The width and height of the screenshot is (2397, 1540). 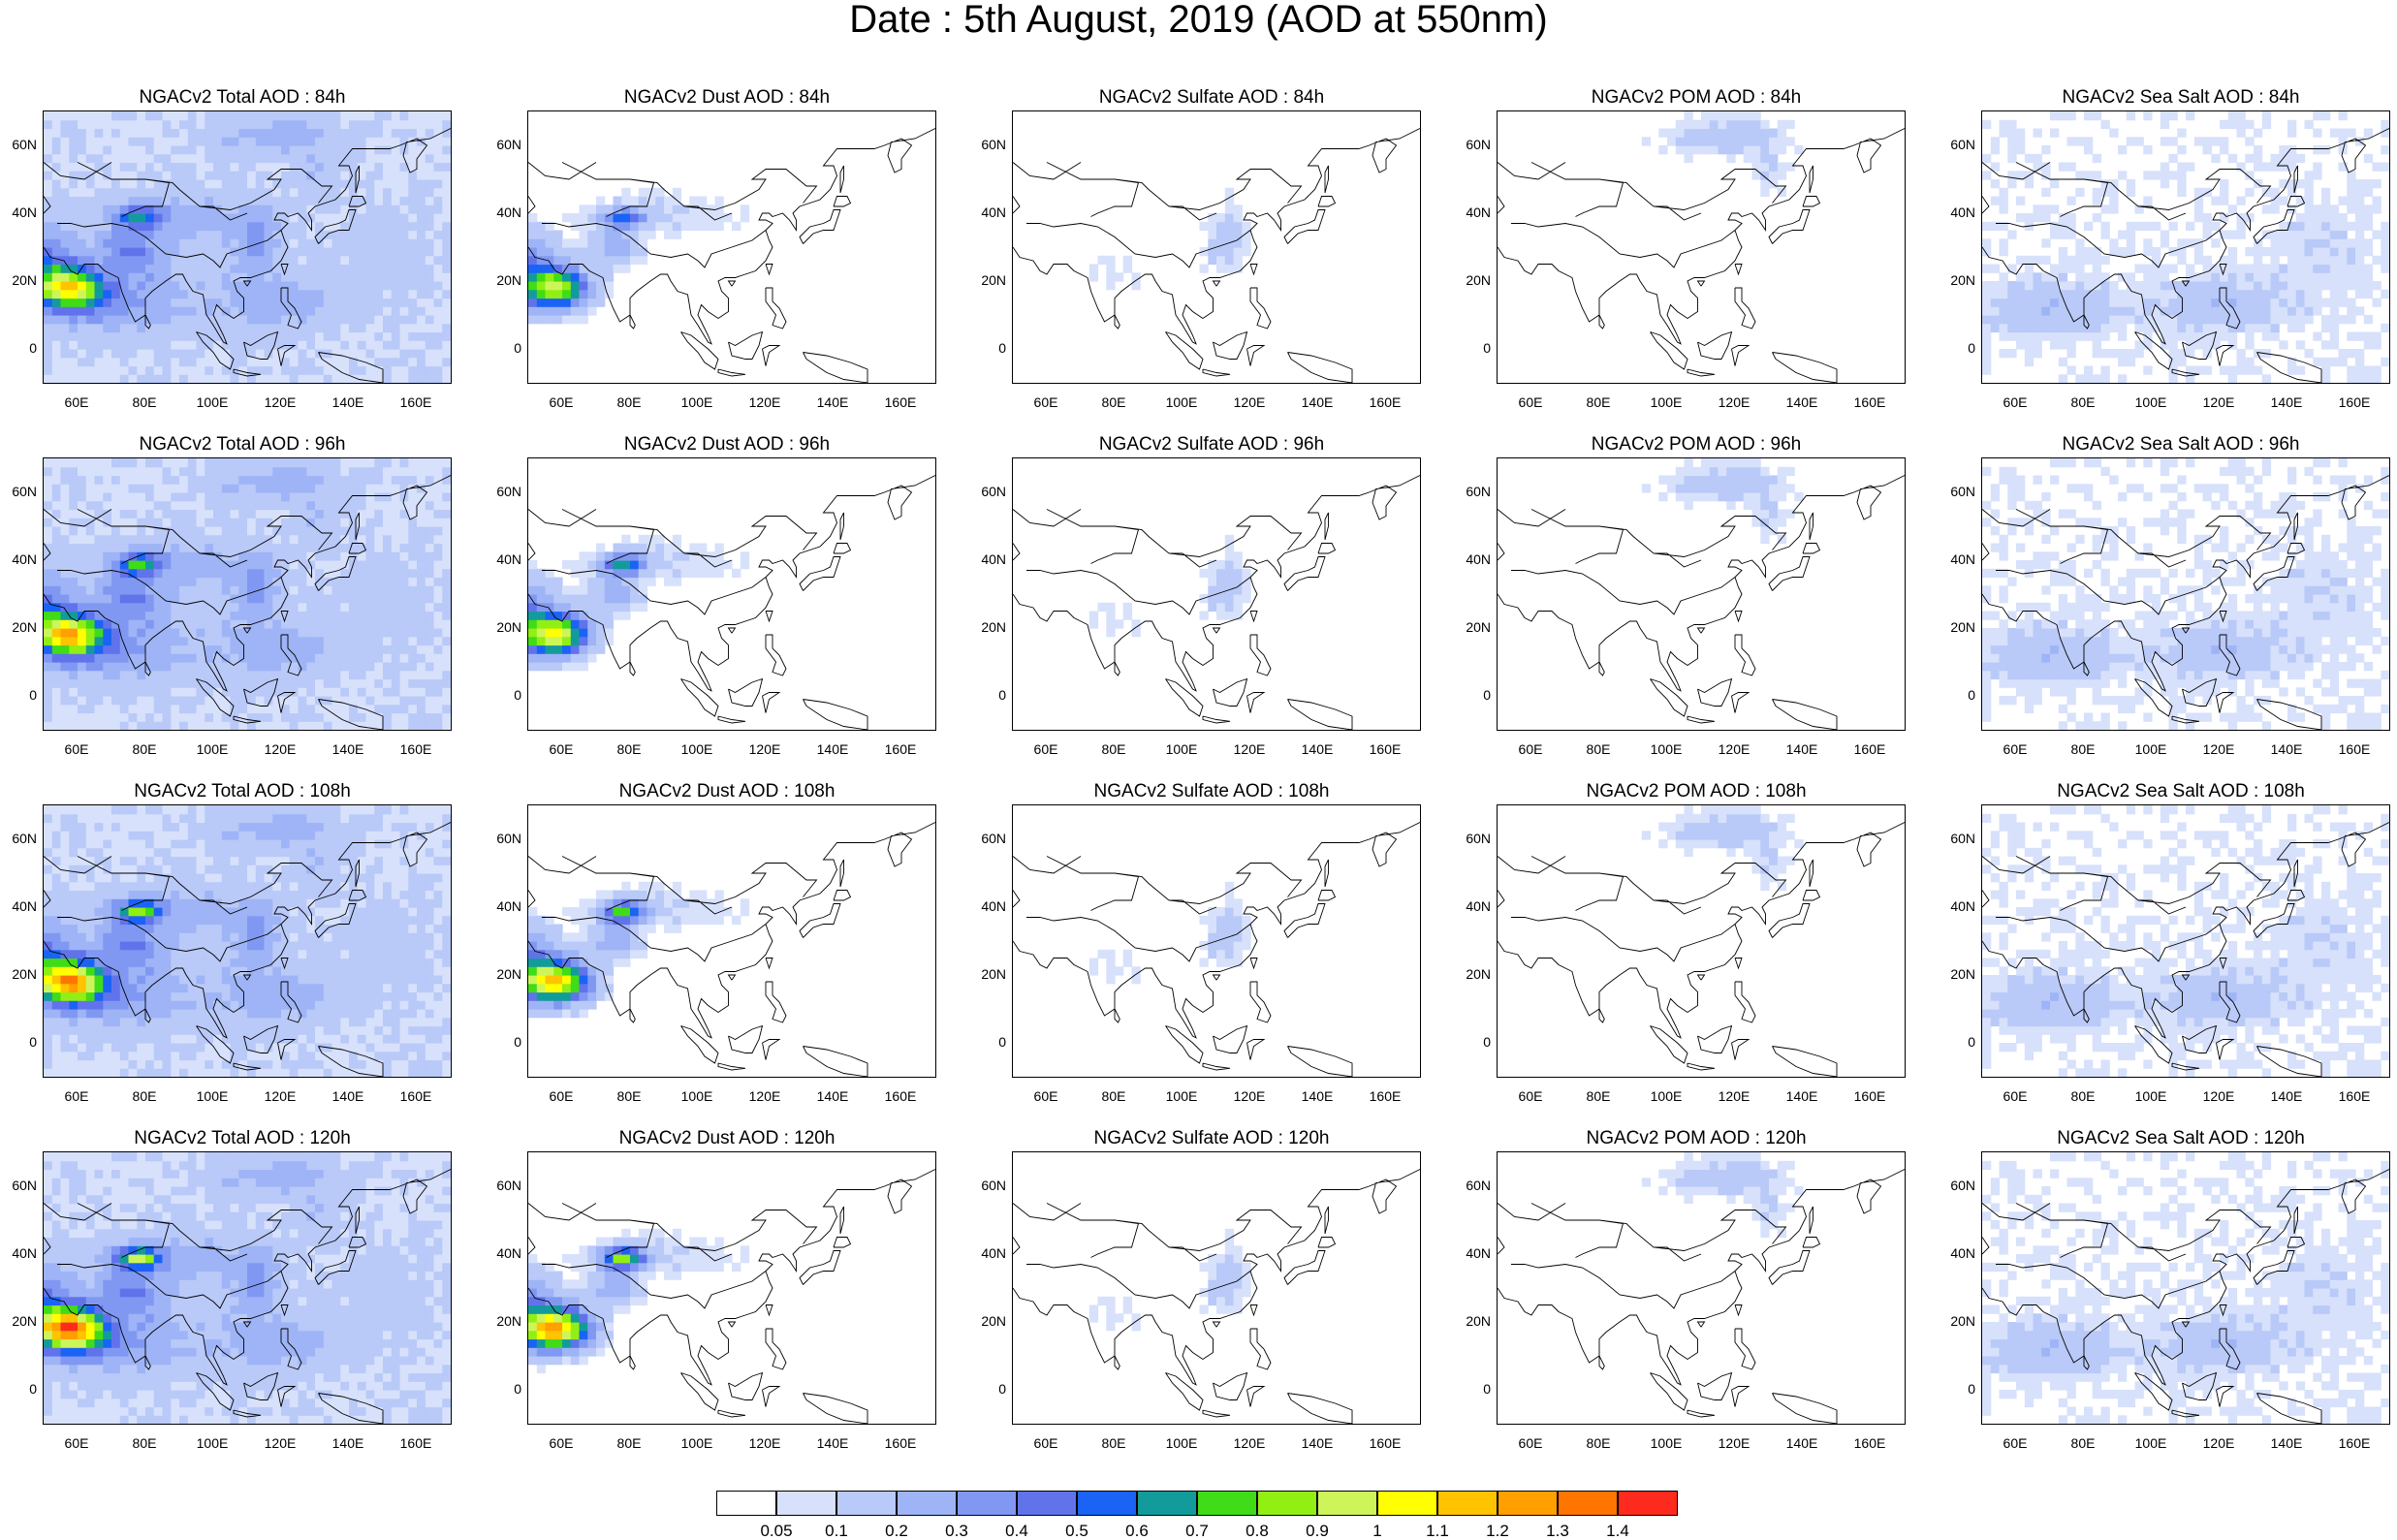 What do you see at coordinates (1957, 144) in the screenshot?
I see `lat-tick-label: 60N` at bounding box center [1957, 144].